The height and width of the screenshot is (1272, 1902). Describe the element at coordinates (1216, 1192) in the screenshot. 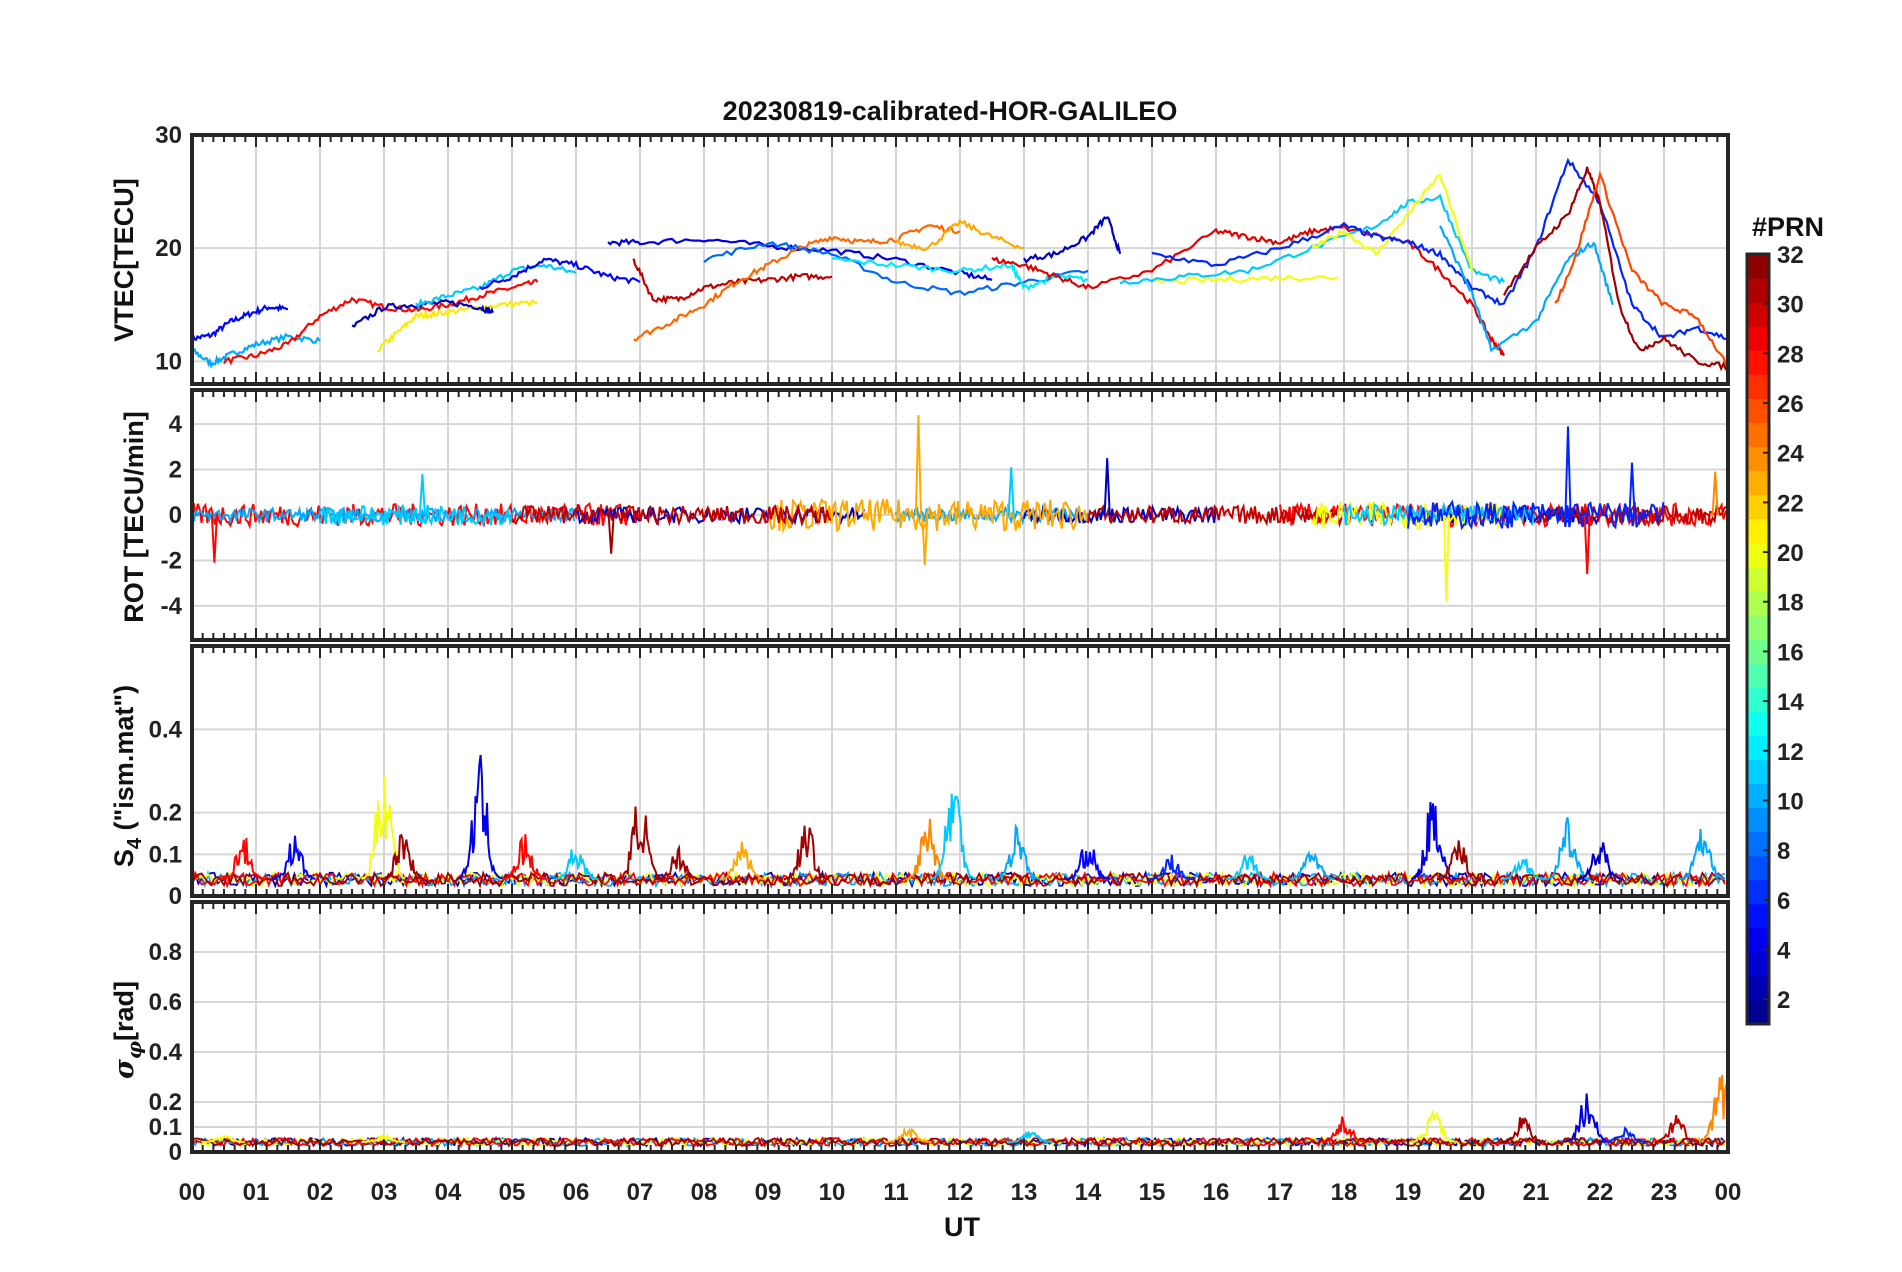

I see `x-tick-label: 16` at that location.